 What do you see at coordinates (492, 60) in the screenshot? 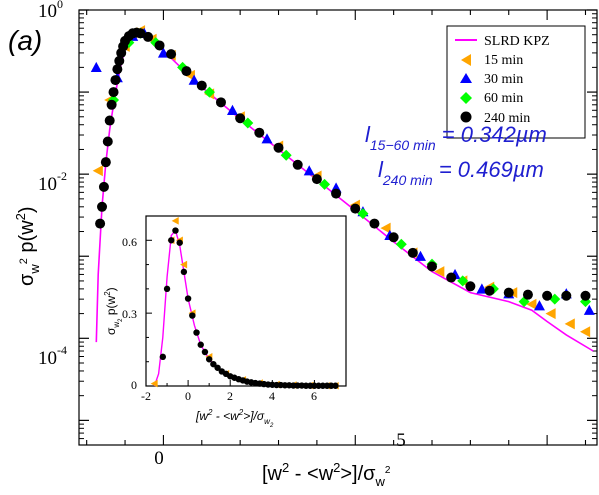
I see `legend-item-15min: 15 min` at bounding box center [492, 60].